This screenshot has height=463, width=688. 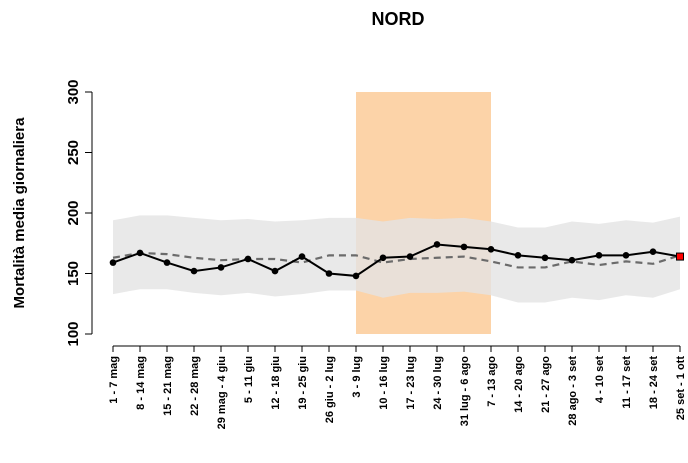 I want to click on x-tick-label: 12 - 18 giu, so click(x=276, y=383).